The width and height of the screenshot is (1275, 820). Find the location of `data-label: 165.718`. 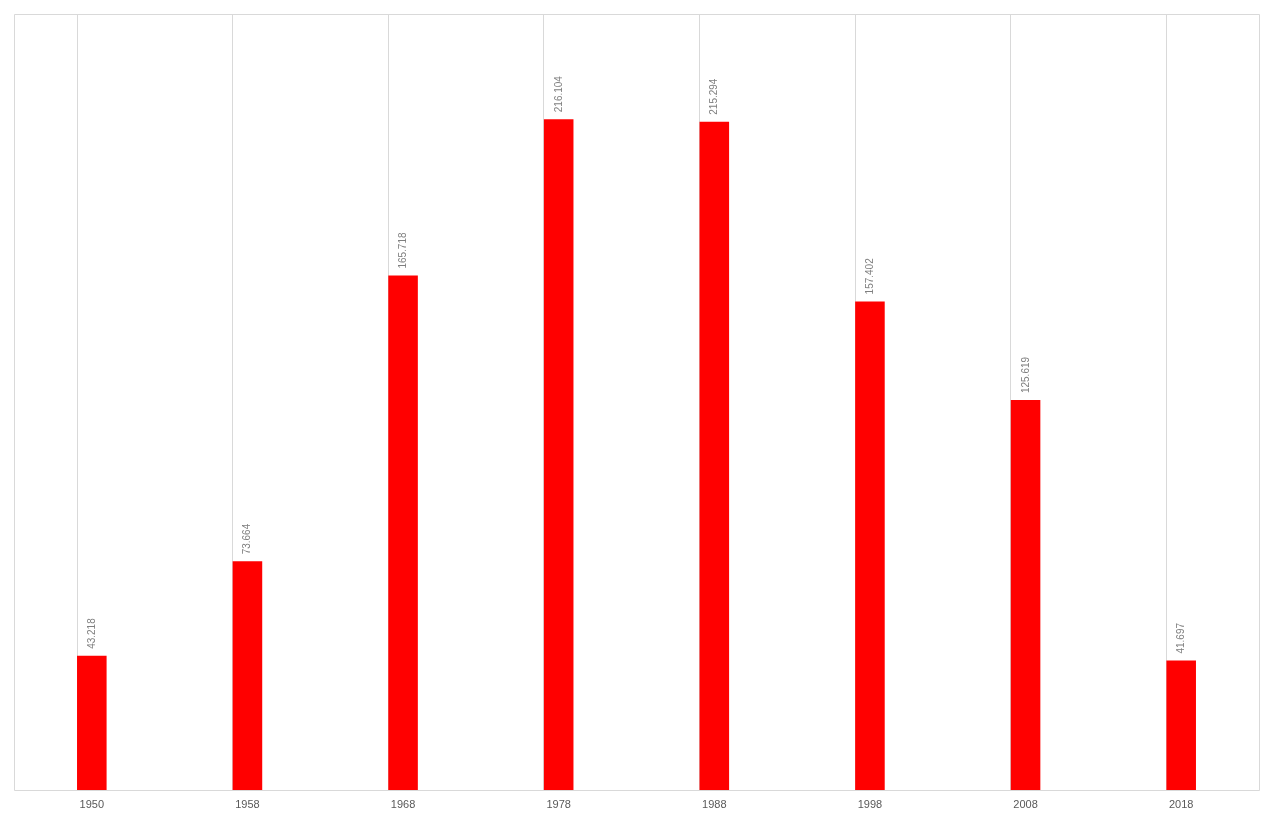

data-label: 165.718 is located at coordinates (403, 250).